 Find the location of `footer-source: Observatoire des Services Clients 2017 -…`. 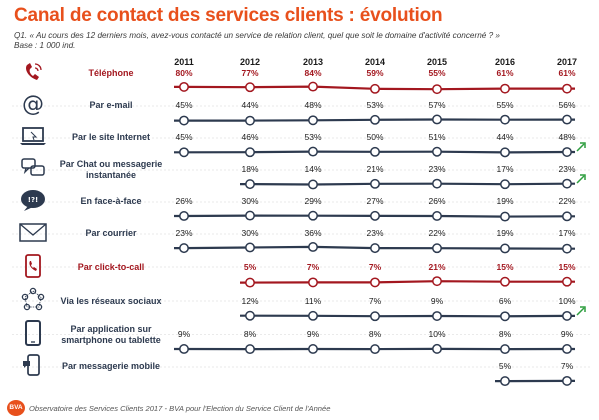

footer-source: Observatoire des Services Clients 2017 -… is located at coordinates (180, 408).